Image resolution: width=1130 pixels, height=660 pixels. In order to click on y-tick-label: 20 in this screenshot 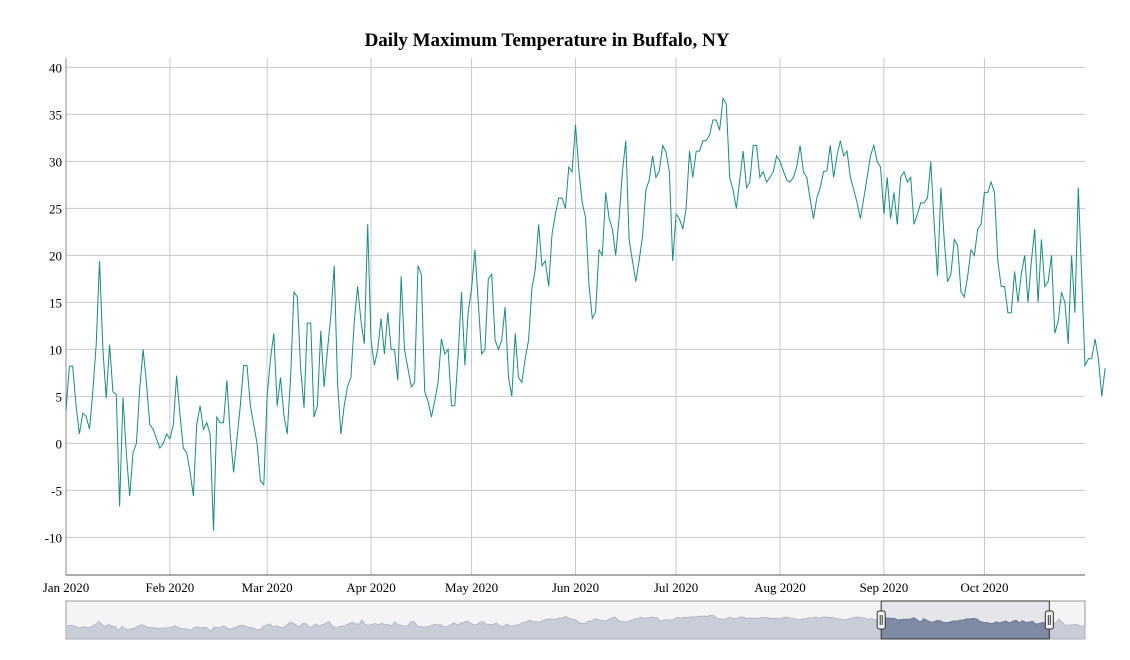, I will do `click(55, 255)`.